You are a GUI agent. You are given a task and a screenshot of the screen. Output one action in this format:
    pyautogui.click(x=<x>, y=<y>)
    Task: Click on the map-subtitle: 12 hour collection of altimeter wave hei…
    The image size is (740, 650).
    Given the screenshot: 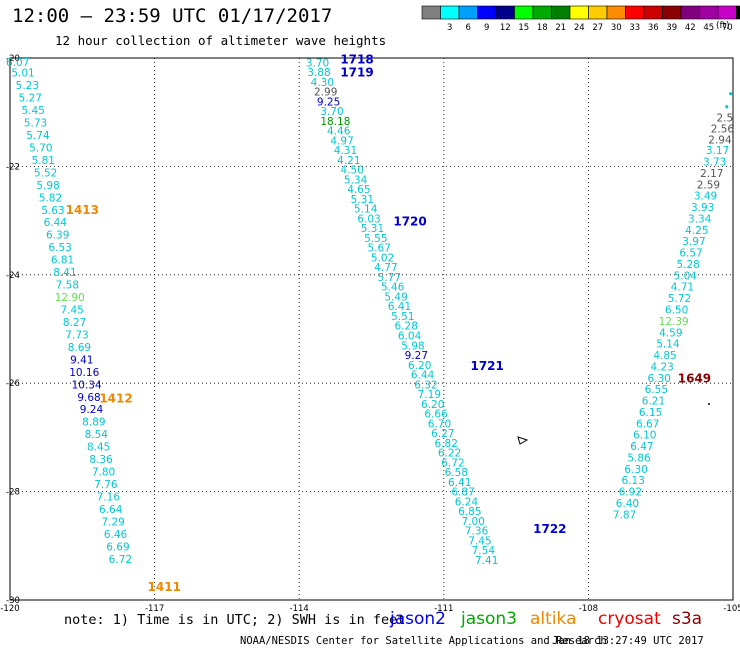 What is the action you would take?
    pyautogui.click(x=221, y=40)
    